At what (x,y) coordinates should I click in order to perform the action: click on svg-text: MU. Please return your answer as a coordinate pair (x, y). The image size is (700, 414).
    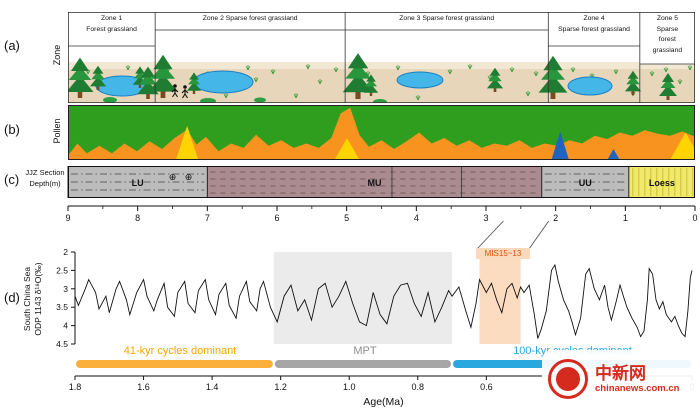
    Looking at the image, I should click on (375, 183).